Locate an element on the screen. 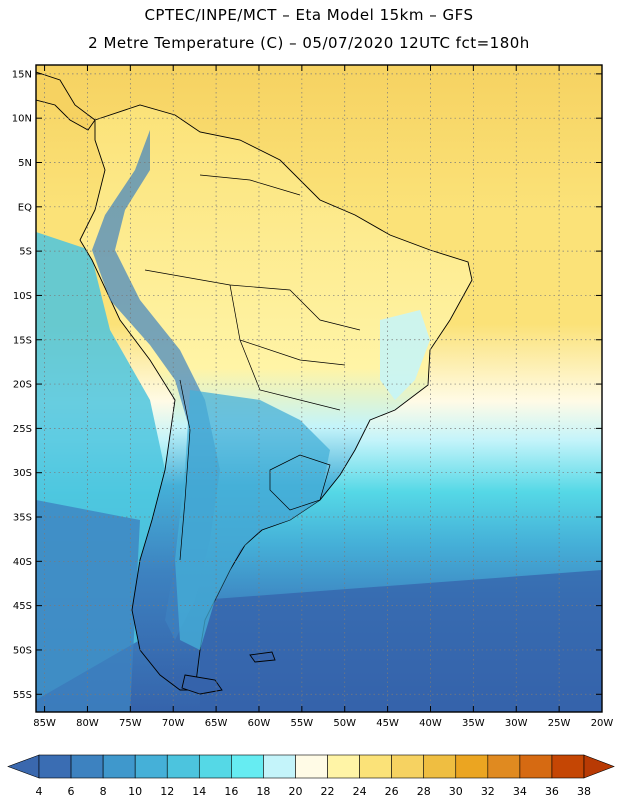  colorbar-label: 18 is located at coordinates (263, 791).